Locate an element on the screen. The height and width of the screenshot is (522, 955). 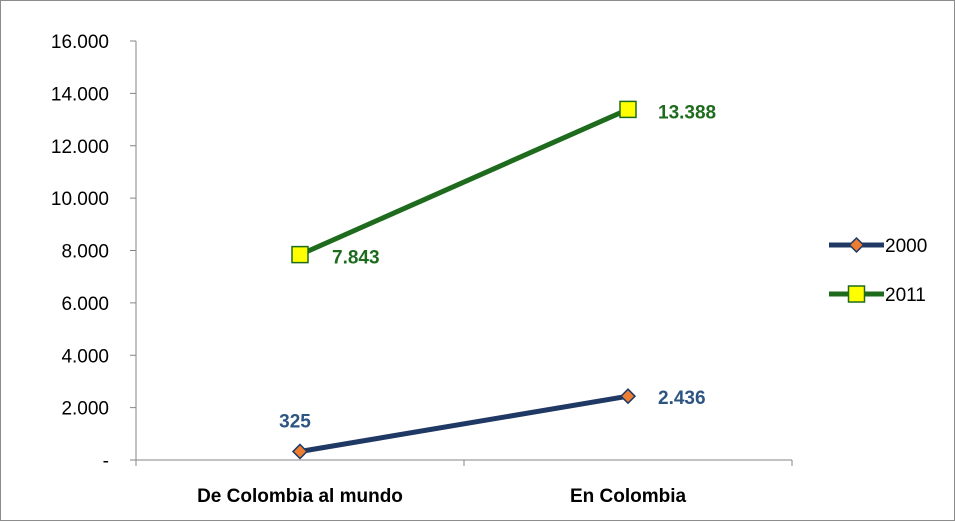
legend: 2000 2011 is located at coordinates (878, 271).